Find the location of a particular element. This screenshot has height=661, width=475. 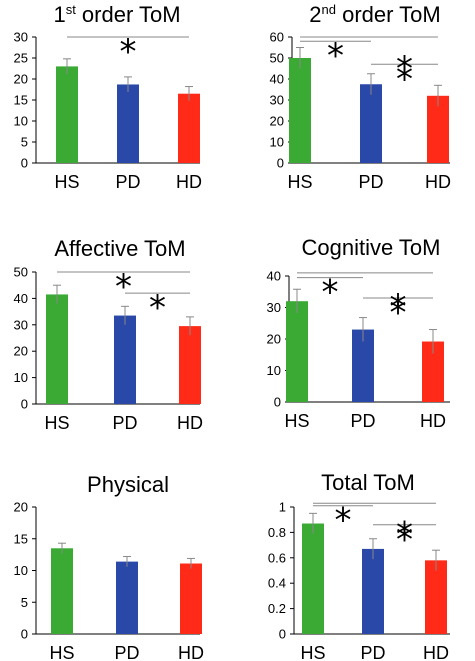

chart-title: 2nd order ToM is located at coordinates (374, 14).